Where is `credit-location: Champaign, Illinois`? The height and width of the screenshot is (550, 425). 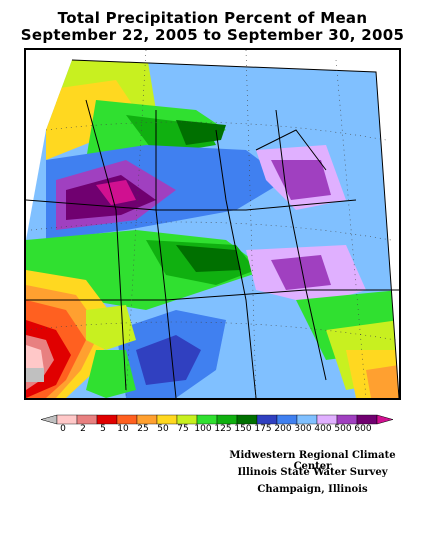
credit-location: Champaign, Illinois is located at coordinates (312, 489).